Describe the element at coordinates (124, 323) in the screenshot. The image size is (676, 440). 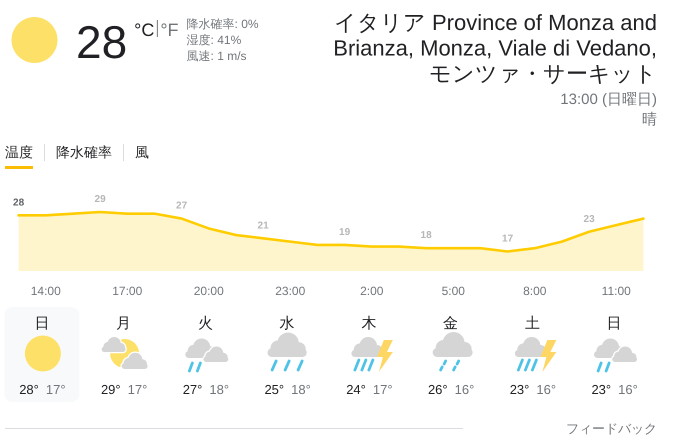
I see `category-label: 月` at that location.